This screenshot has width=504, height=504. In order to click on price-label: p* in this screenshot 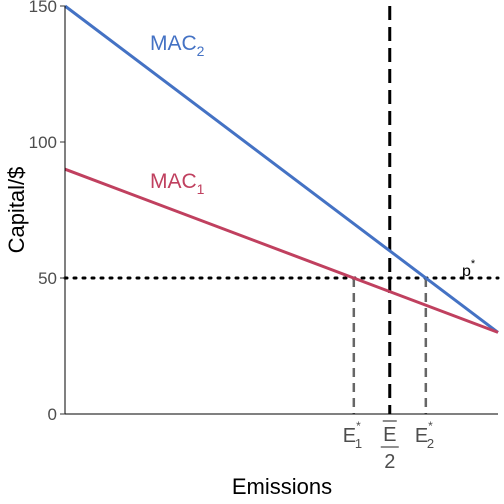, I will do `click(469, 269)`.